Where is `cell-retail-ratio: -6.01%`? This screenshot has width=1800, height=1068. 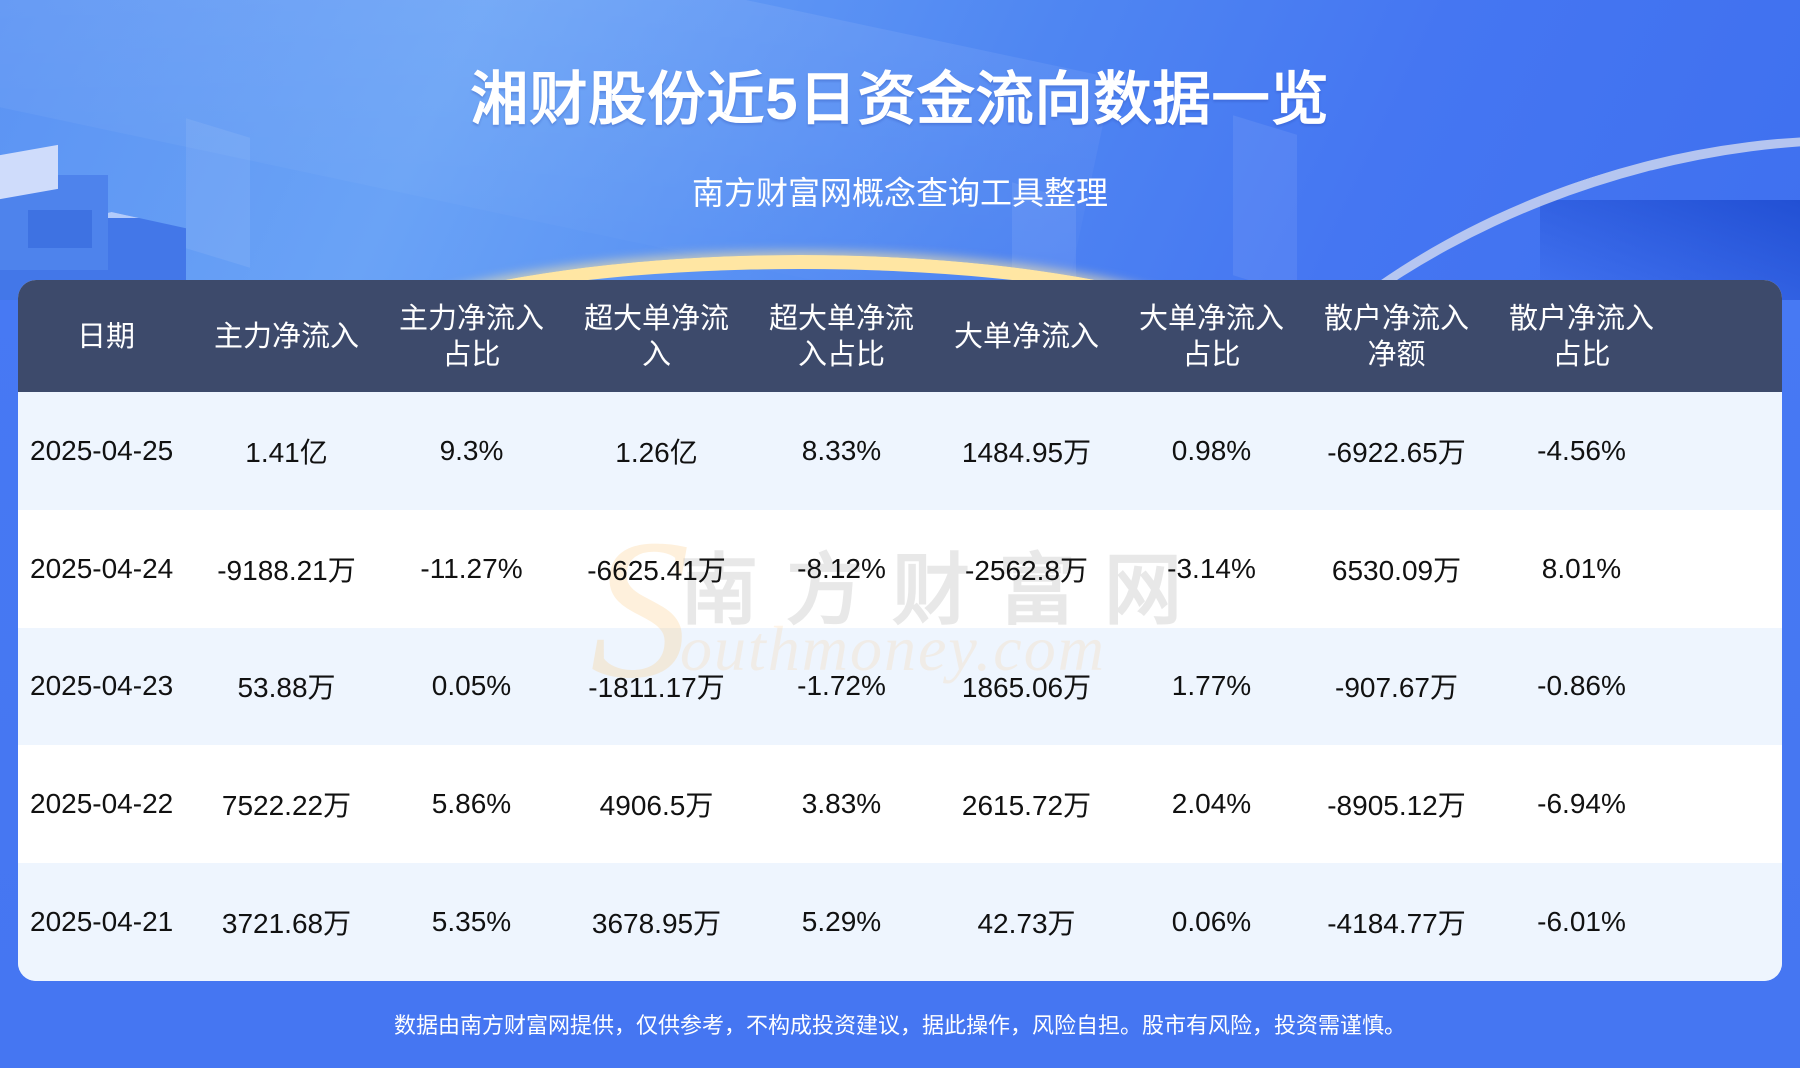 cell-retail-ratio: -6.01% is located at coordinates (1581, 922).